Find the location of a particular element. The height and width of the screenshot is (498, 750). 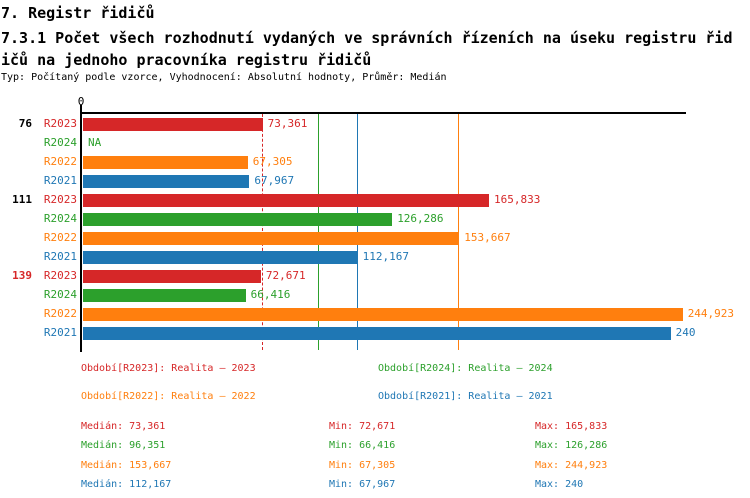

stat-median-r2023: Medián: 73,361 is located at coordinates (123, 426).